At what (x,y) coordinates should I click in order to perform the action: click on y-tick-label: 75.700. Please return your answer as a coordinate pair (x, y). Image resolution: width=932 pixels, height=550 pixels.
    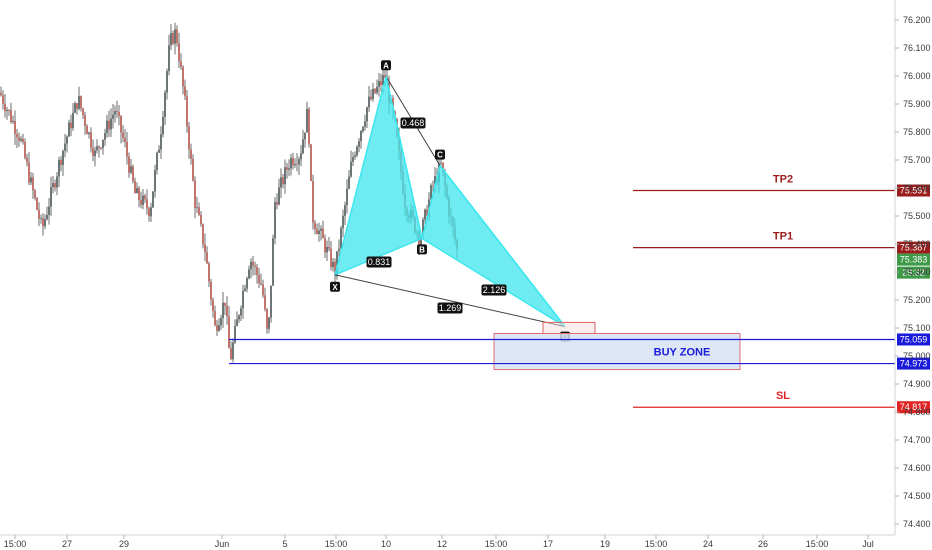
    Looking at the image, I should click on (917, 160).